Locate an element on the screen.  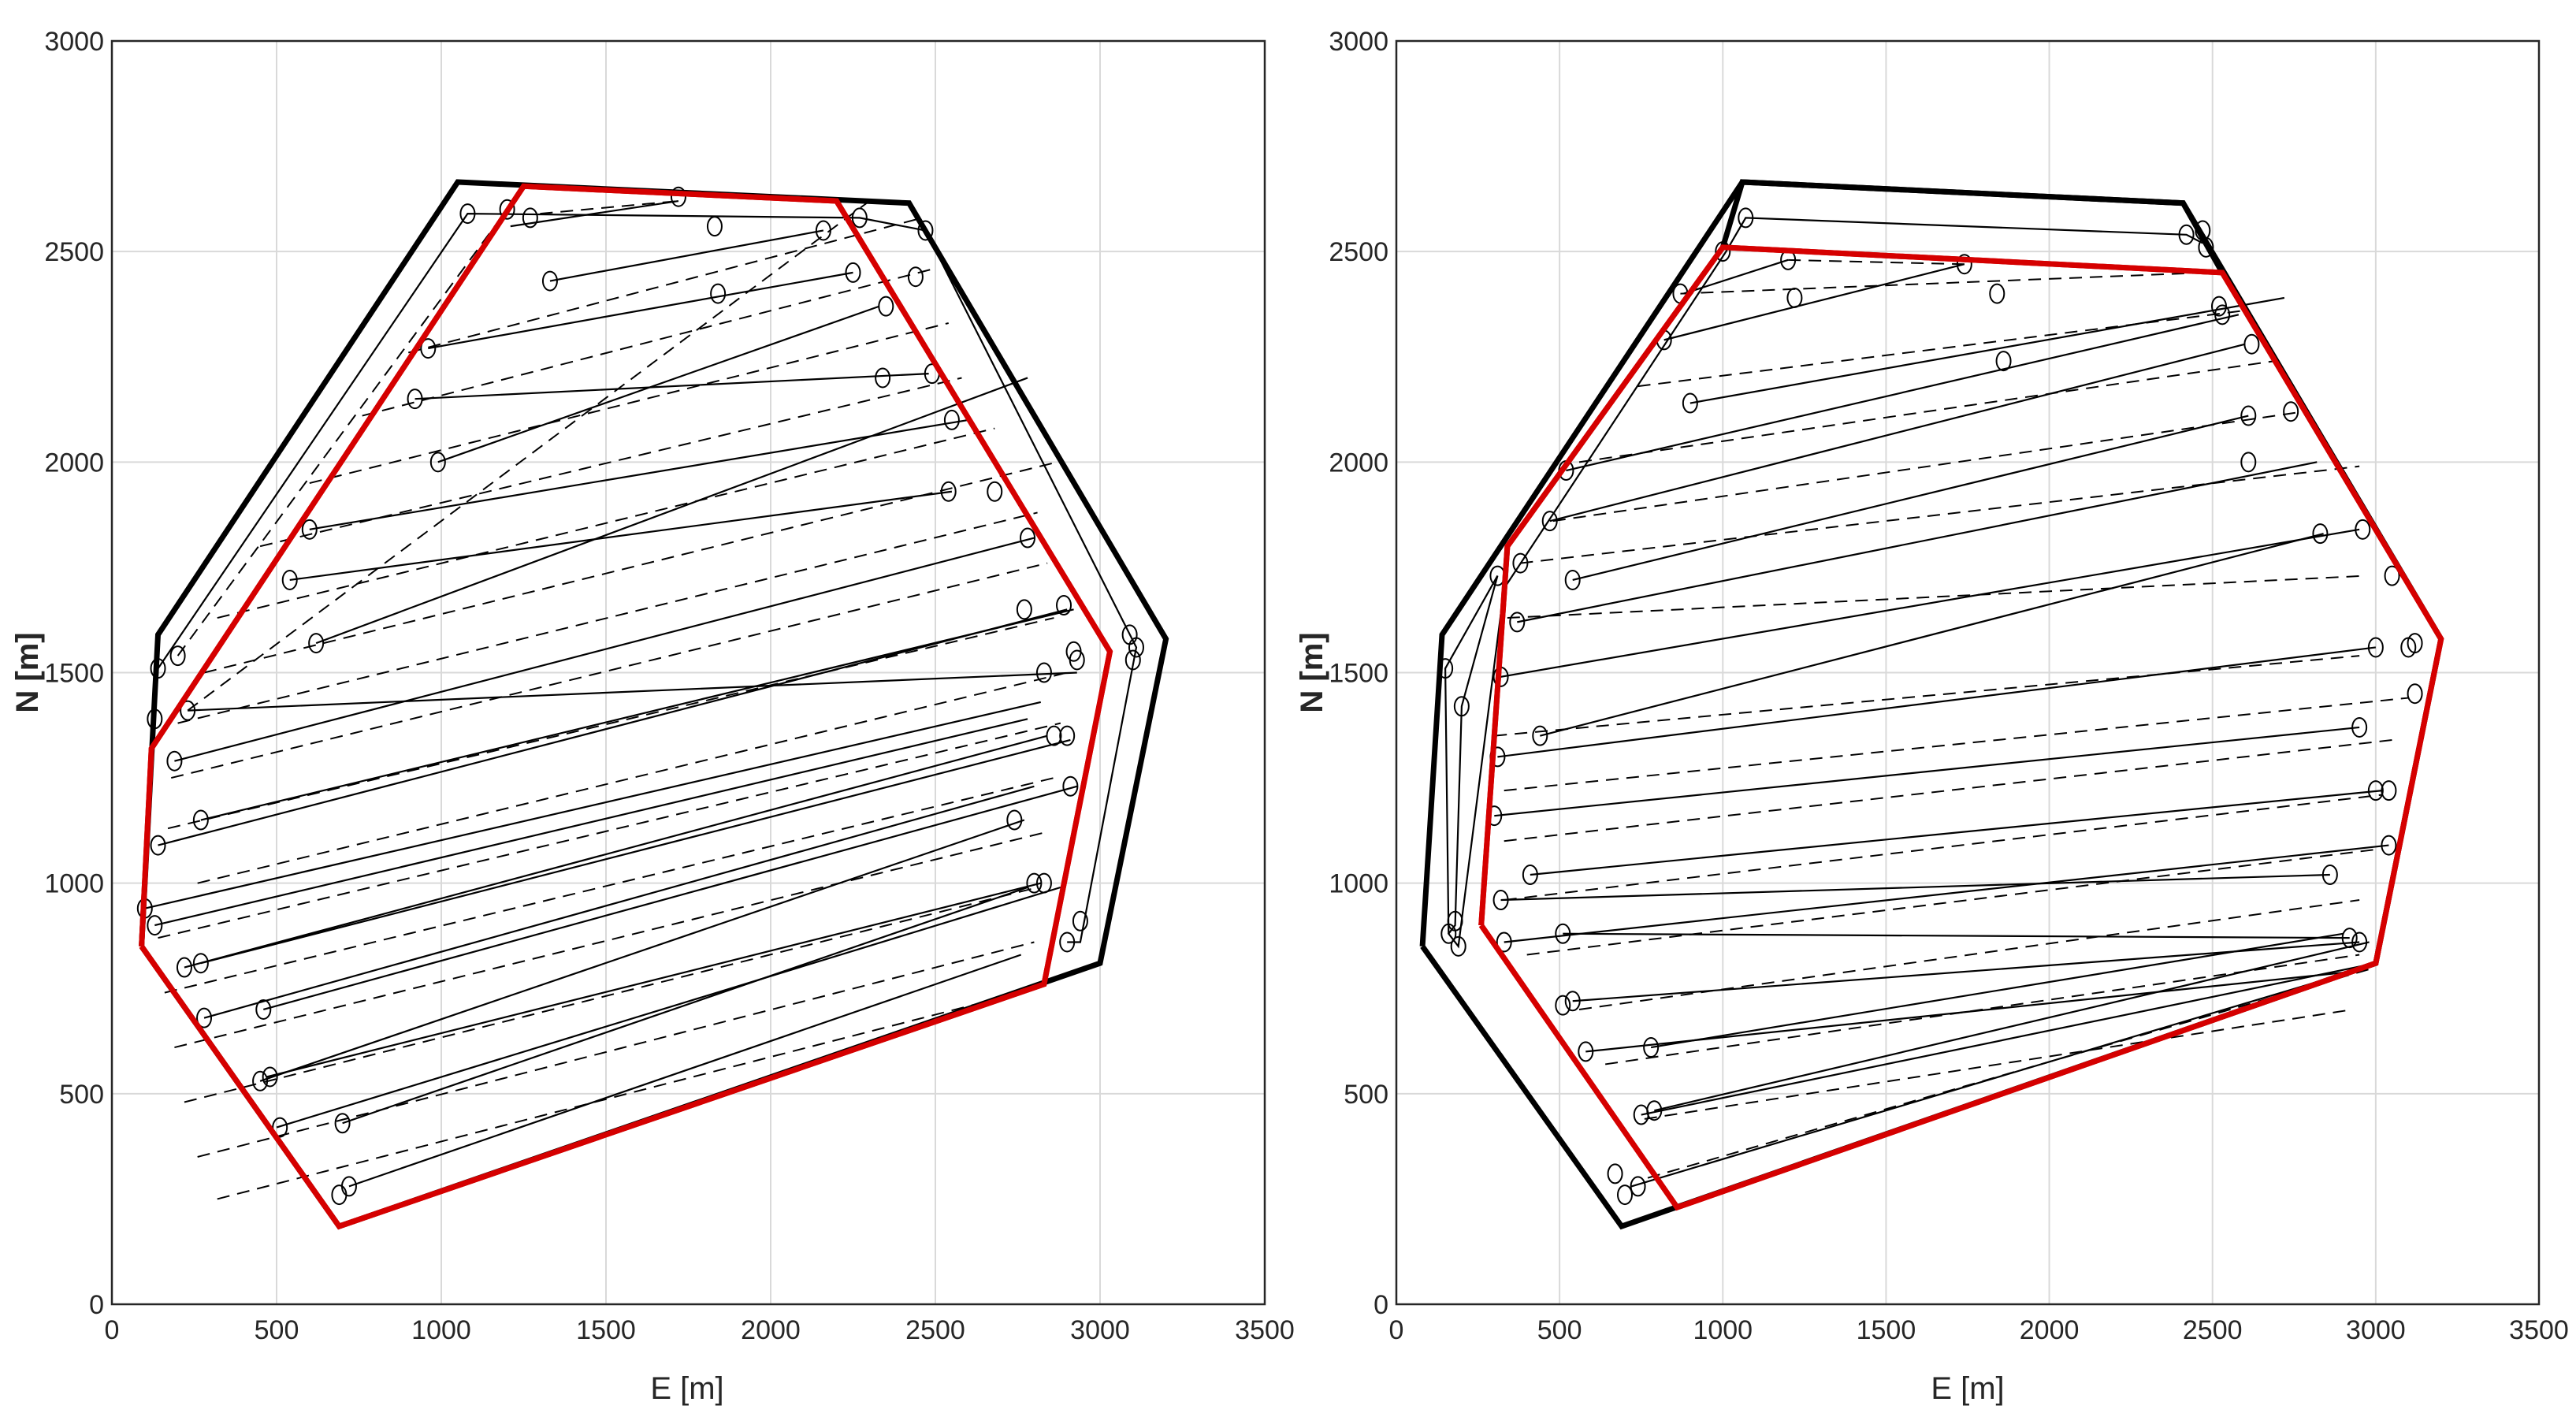
x-tick-label: 2500 is located at coordinates (935, 1330).